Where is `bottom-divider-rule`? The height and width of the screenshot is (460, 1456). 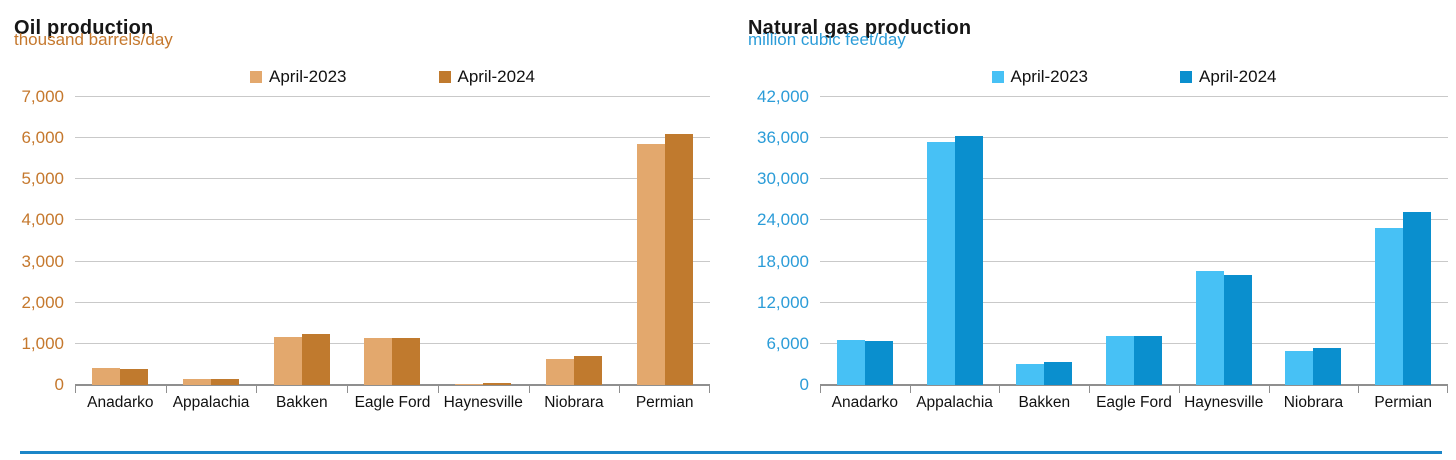
bottom-divider-rule is located at coordinates (731, 452).